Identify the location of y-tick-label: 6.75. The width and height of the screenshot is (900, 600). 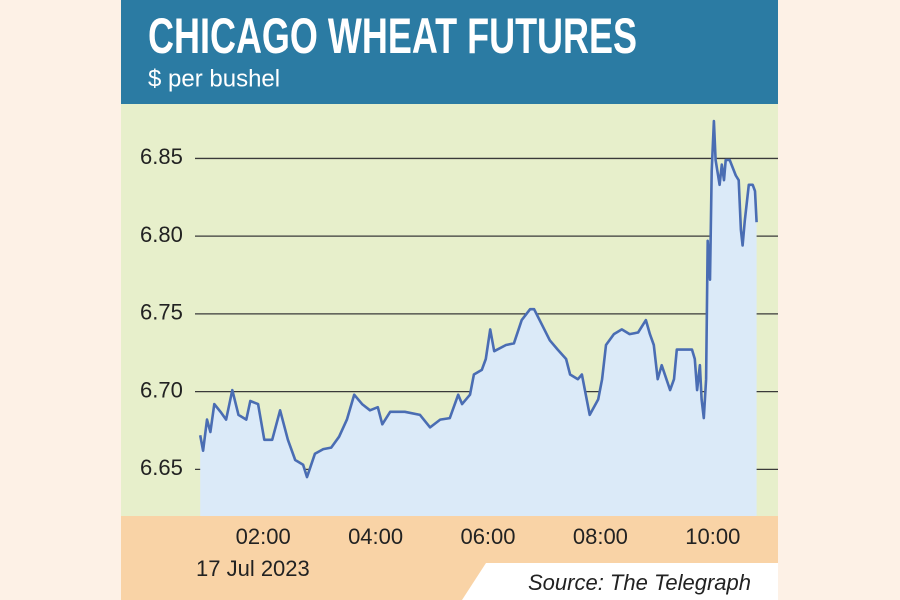
(161, 312).